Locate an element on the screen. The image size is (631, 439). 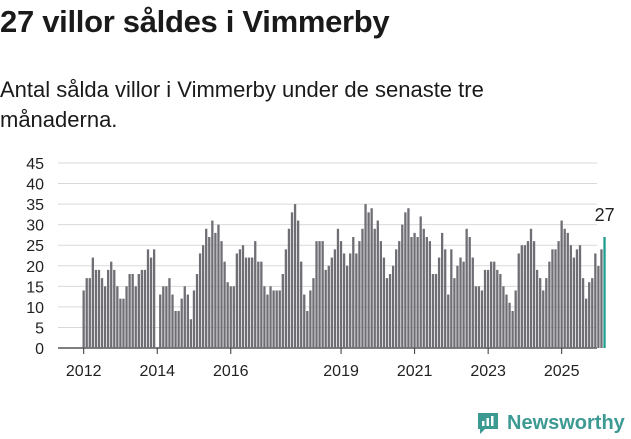
annotation: 27 is located at coordinates (605, 215).